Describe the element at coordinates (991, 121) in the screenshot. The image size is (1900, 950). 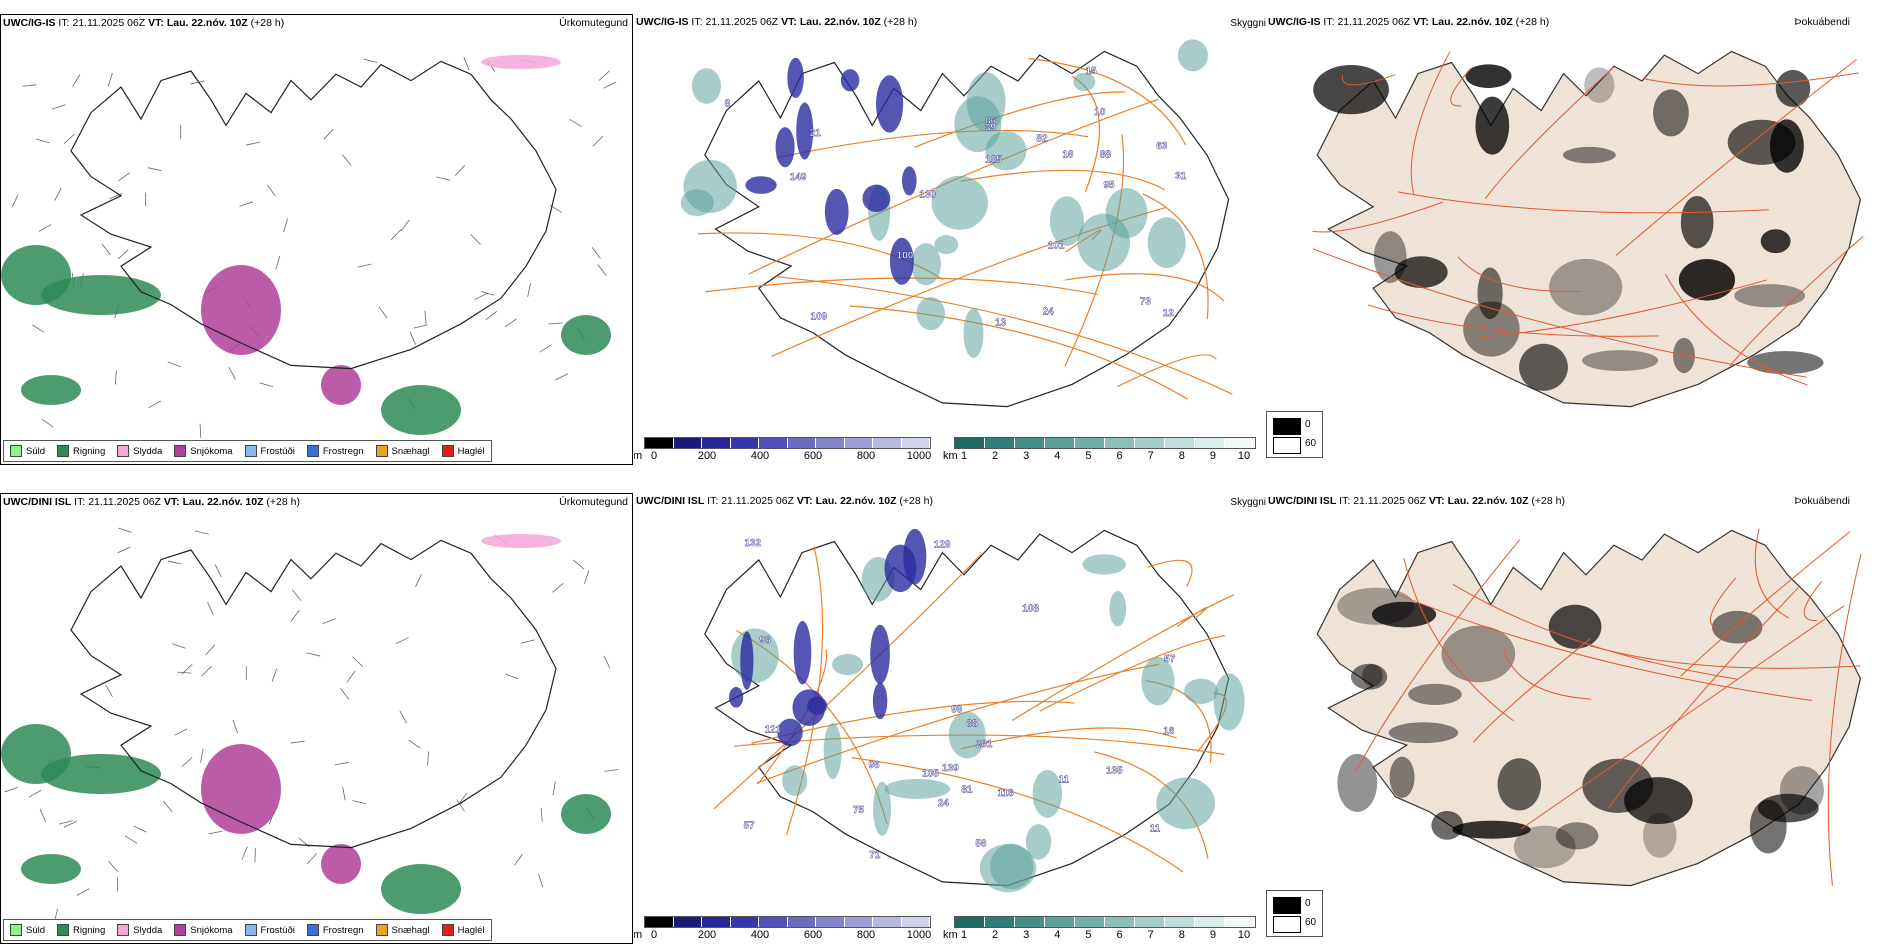
I see `ceiling-value-label: 86` at that location.